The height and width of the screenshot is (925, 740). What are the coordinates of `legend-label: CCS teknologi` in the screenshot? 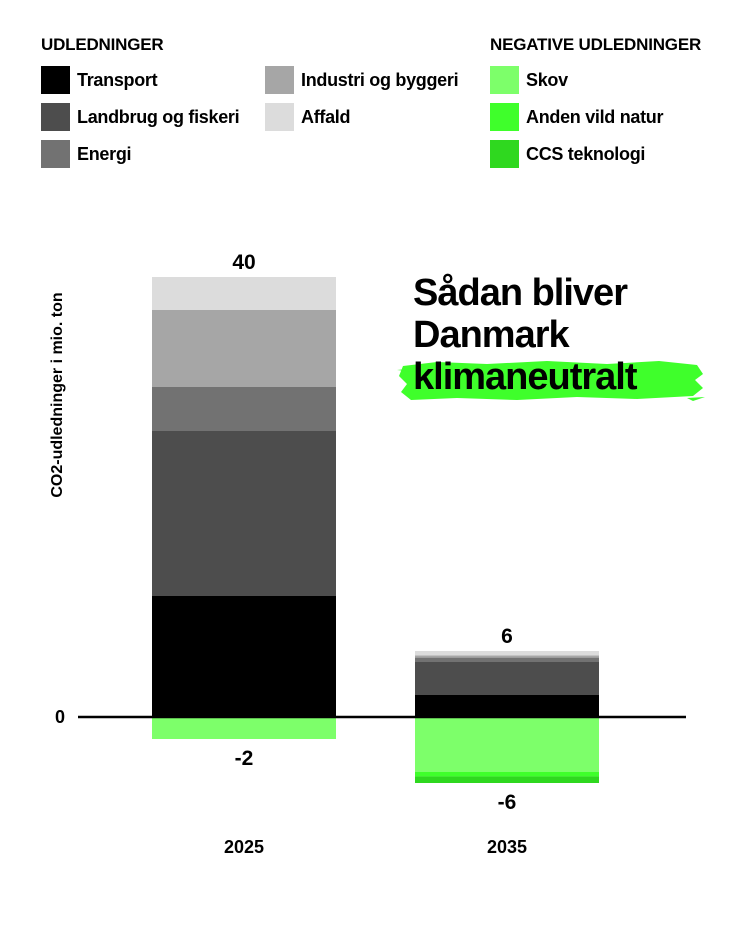 It's located at (586, 153).